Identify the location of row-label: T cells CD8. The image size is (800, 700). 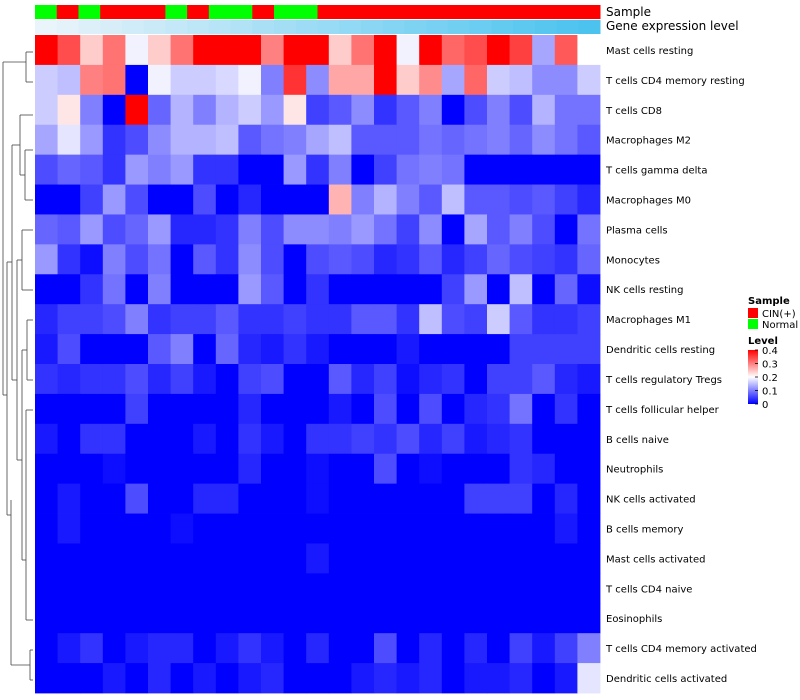
(633, 111).